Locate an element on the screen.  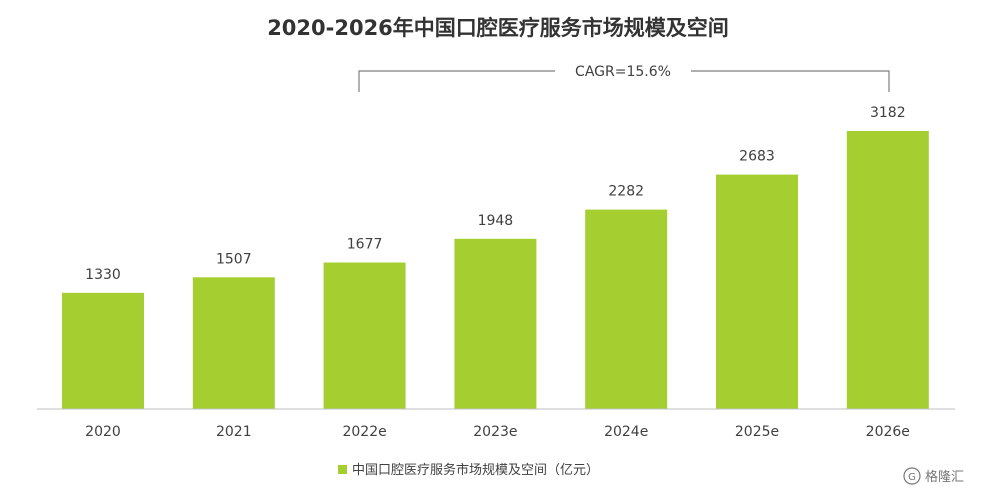
legend: 中国口腔医疗服务市场规模及空间（亿元） is located at coordinates (468, 470).